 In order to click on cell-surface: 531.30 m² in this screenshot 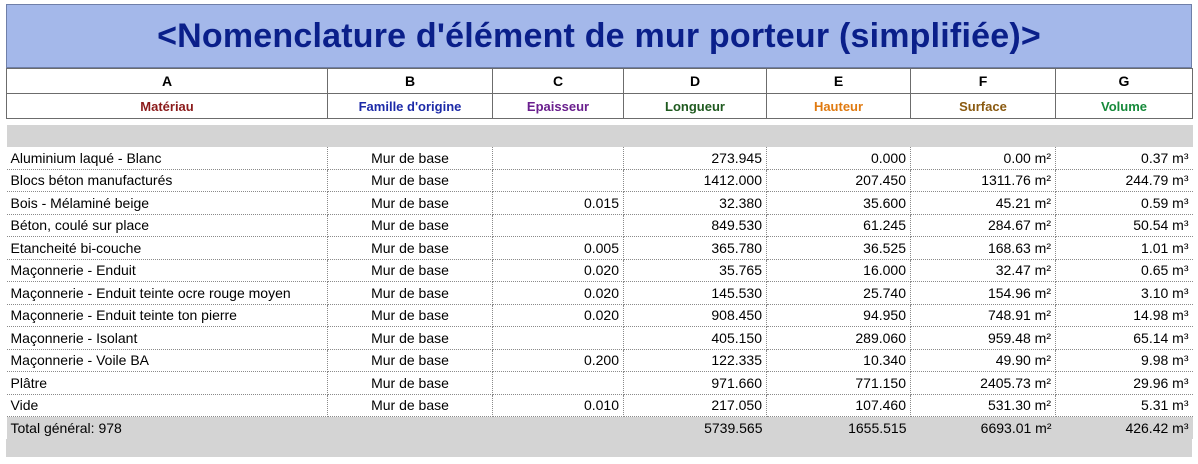, I will do `click(983, 405)`.